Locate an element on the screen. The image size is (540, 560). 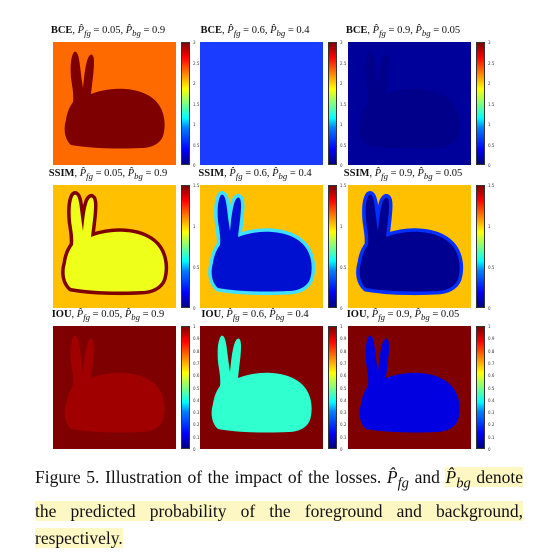
caption-label: Figure 5. is located at coordinates (67, 477).